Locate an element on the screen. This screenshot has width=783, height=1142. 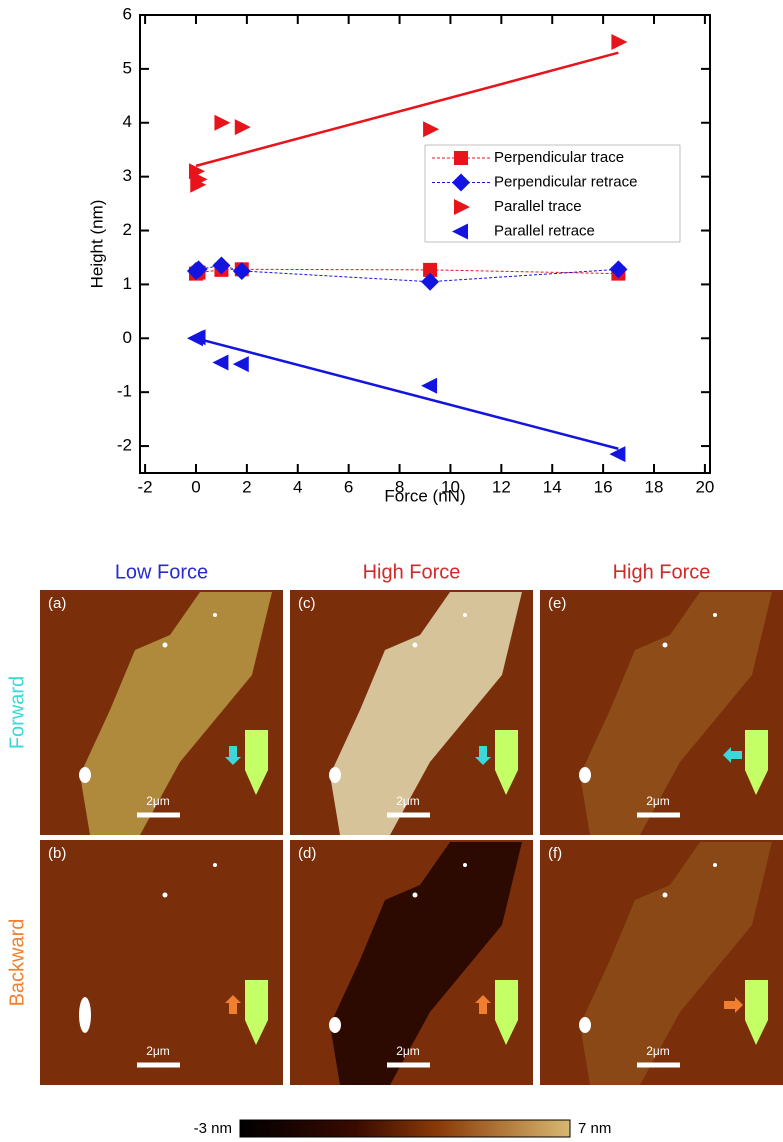
afm-image: (c) 2μm is located at coordinates (411, 712).